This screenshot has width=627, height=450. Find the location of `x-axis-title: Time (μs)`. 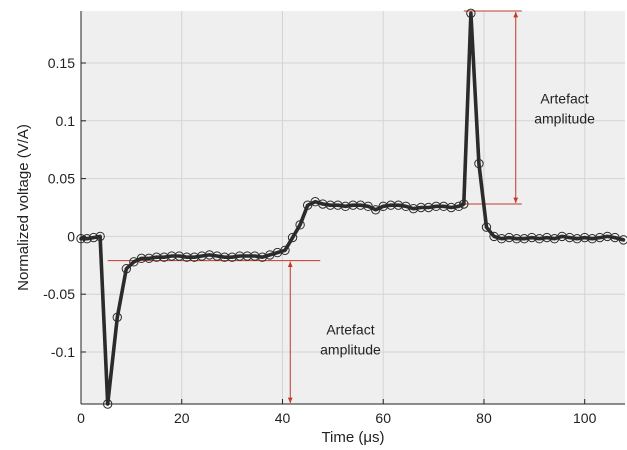

x-axis-title: Time (μs) is located at coordinates (352, 437).